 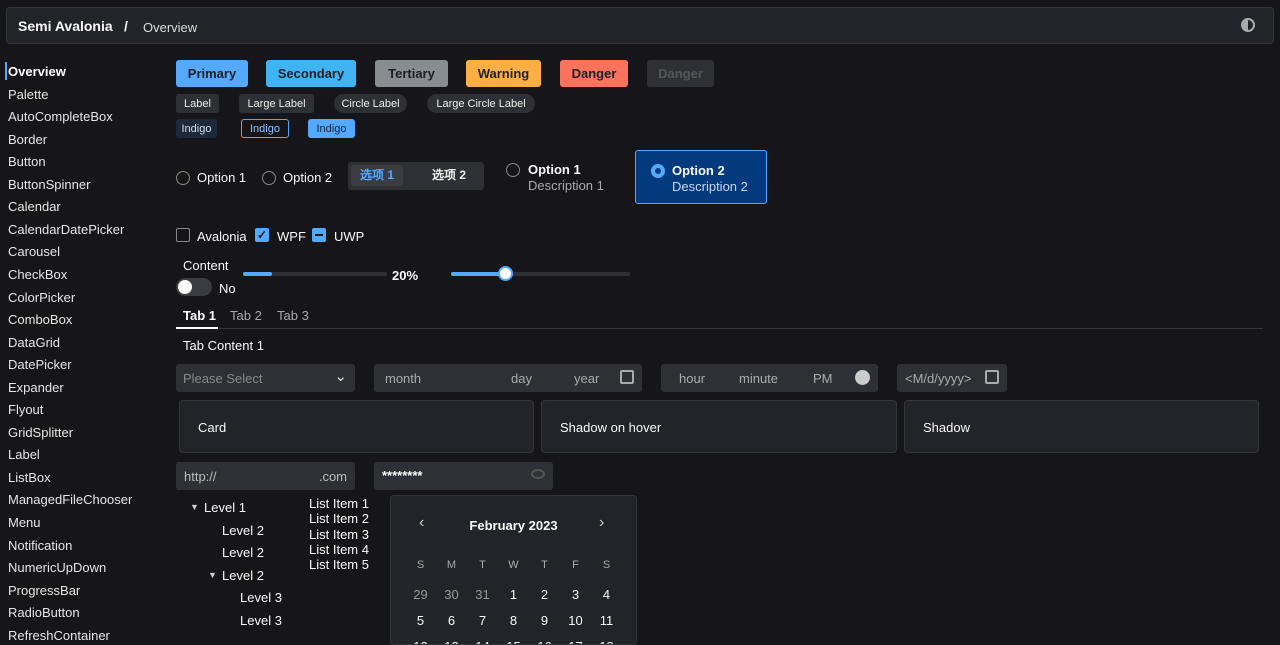 What do you see at coordinates (262, 235) in the screenshot?
I see `checkbox-wpf: ✓` at bounding box center [262, 235].